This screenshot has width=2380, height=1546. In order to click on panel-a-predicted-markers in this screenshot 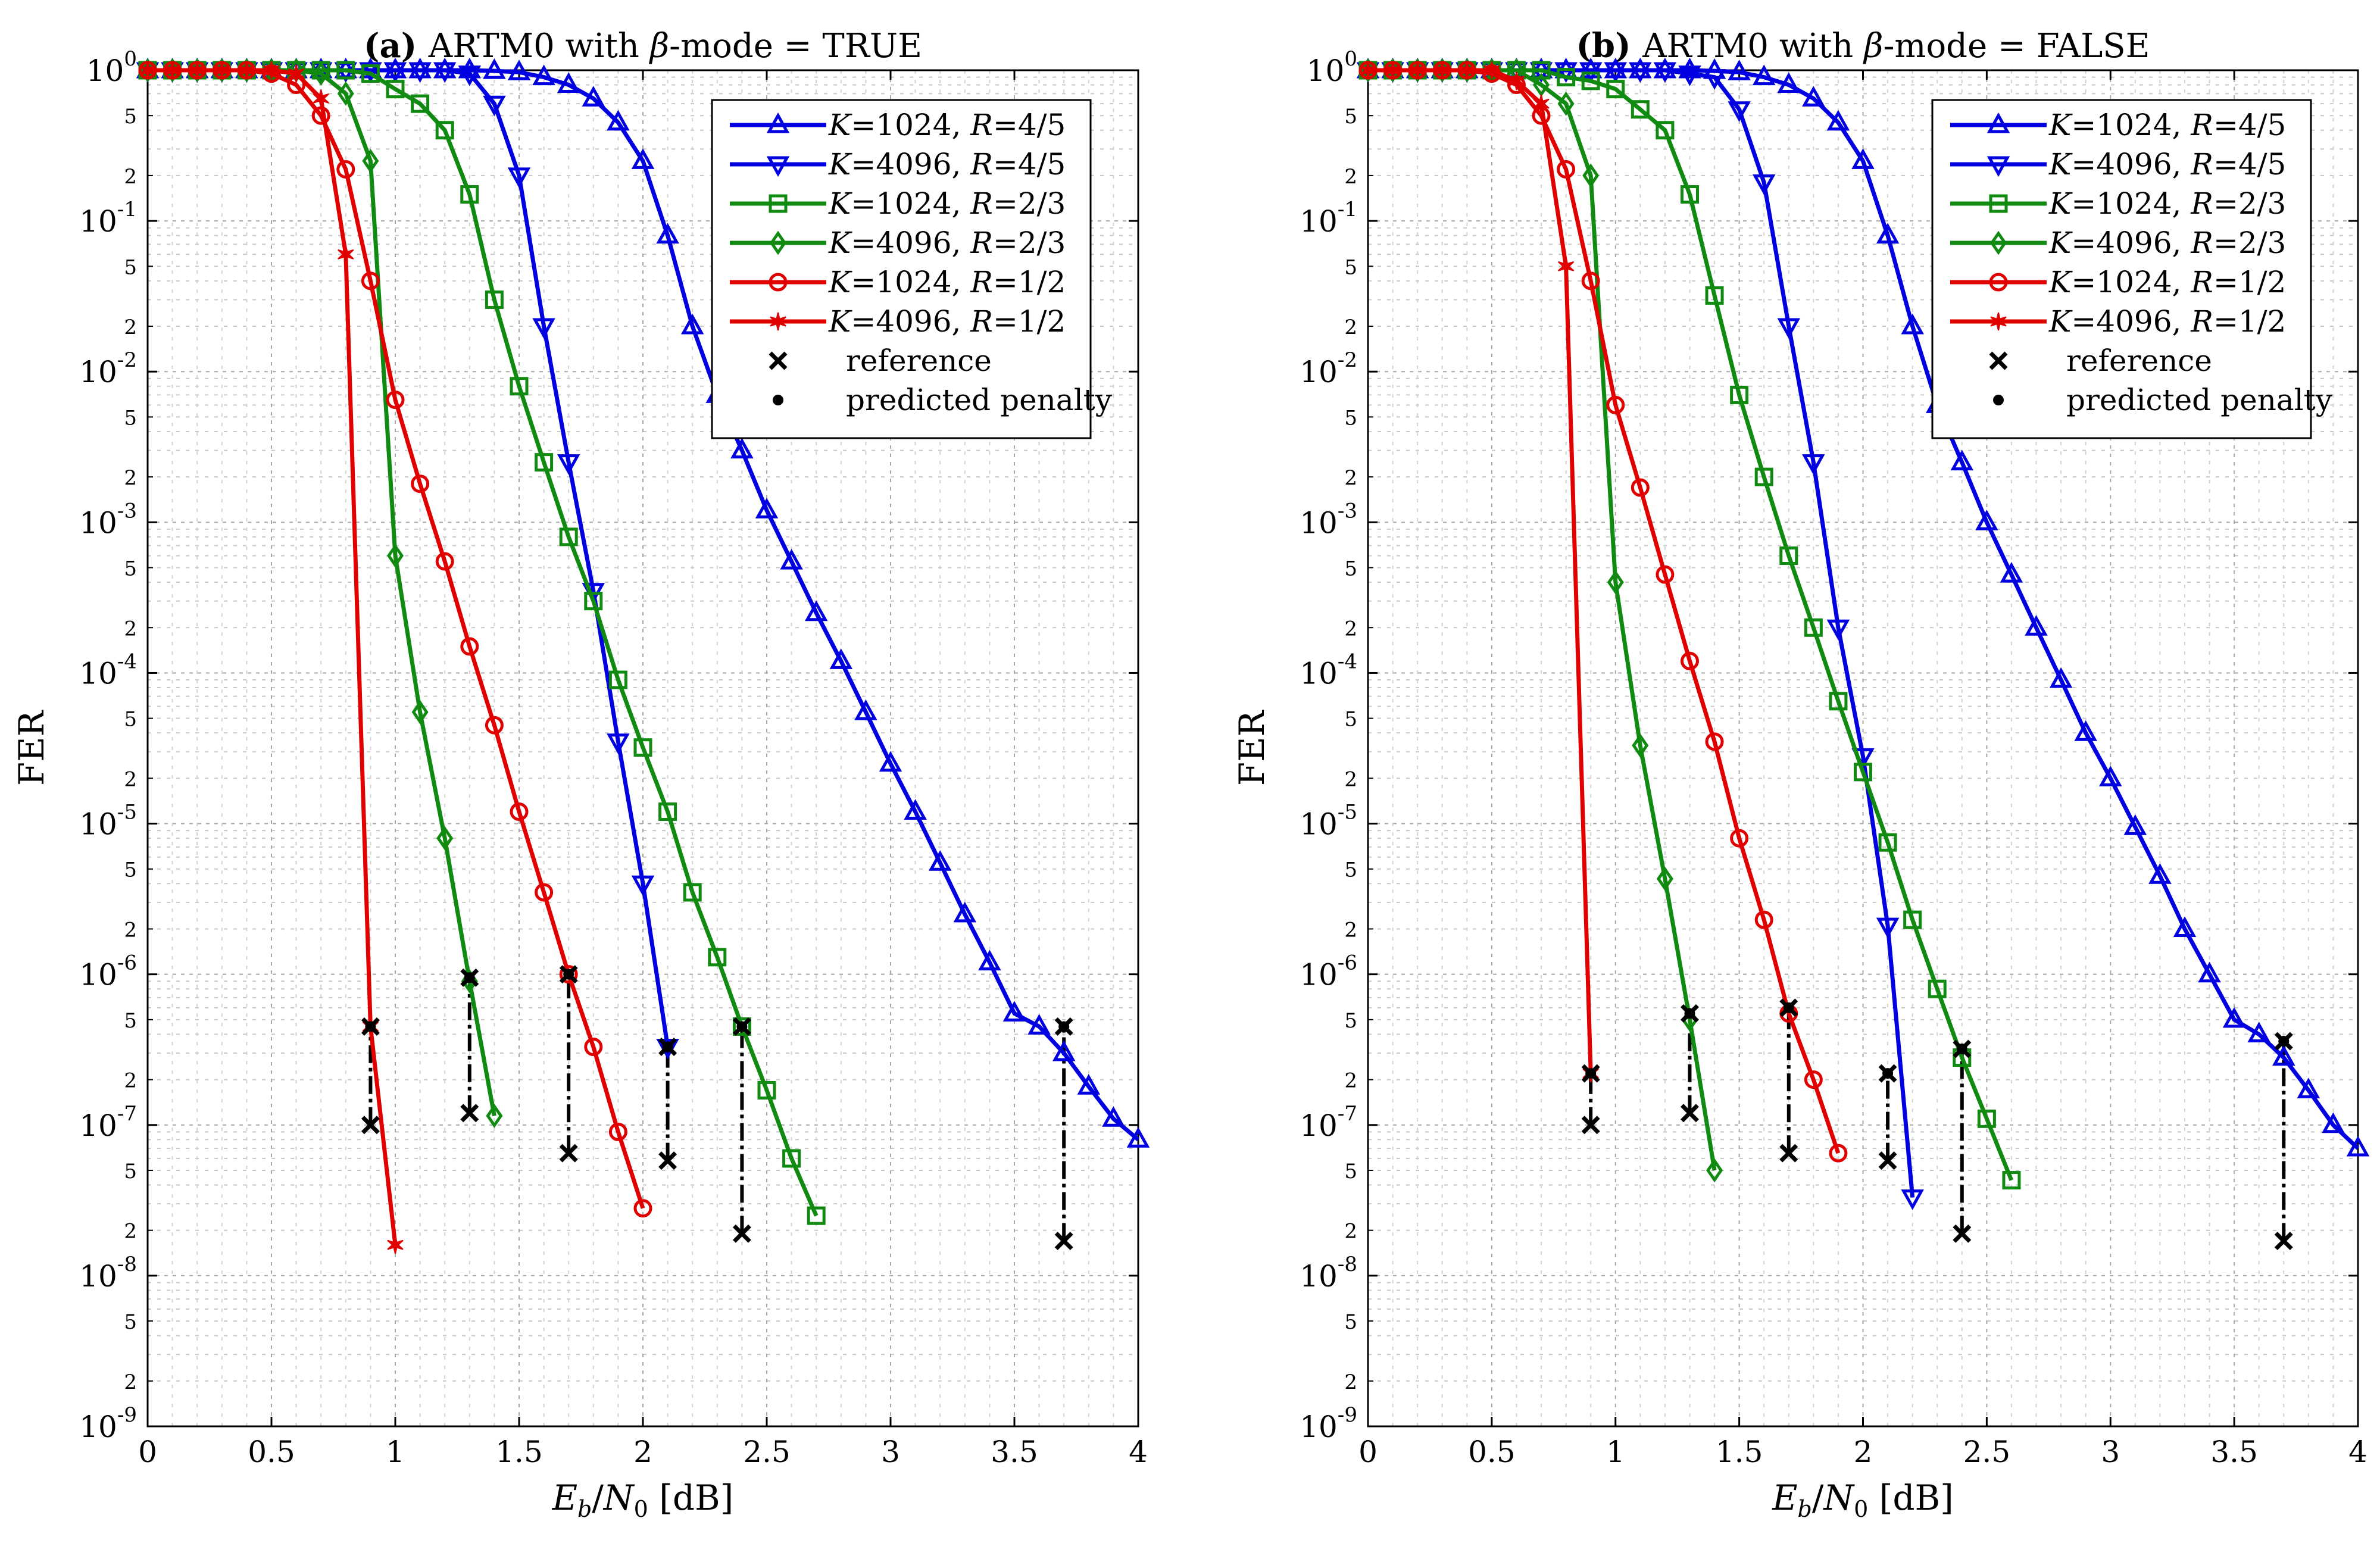, I will do `click(717, 1011)`.